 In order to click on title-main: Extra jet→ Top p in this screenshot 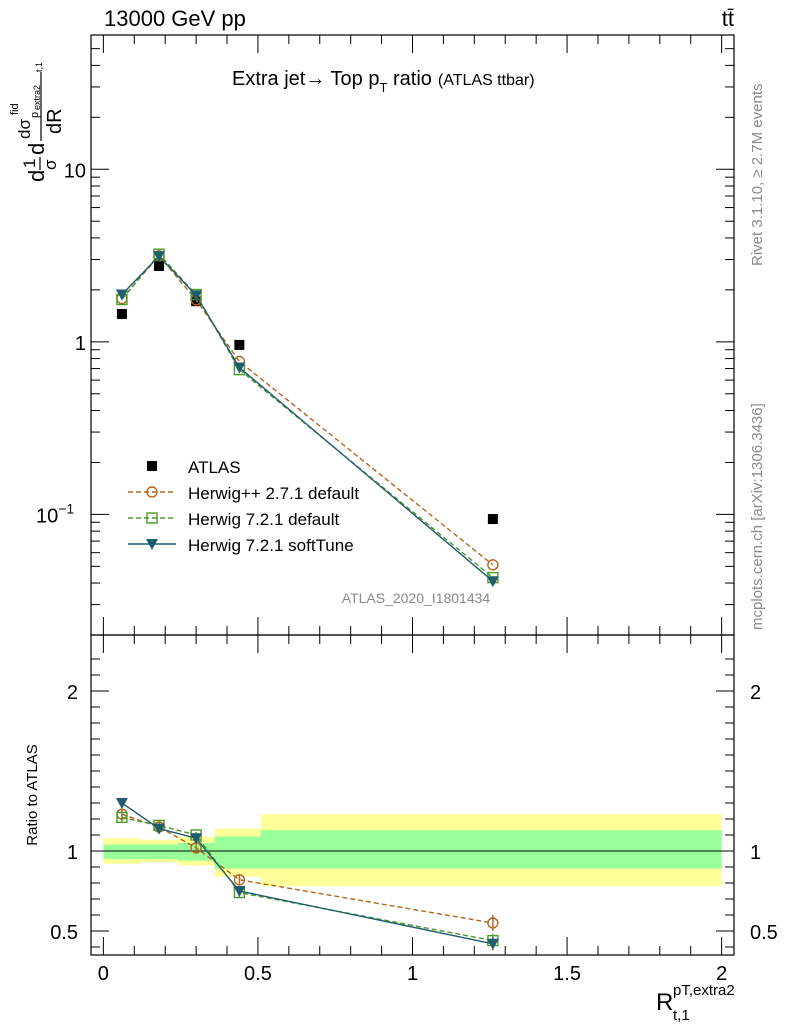, I will do `click(305, 79)`.